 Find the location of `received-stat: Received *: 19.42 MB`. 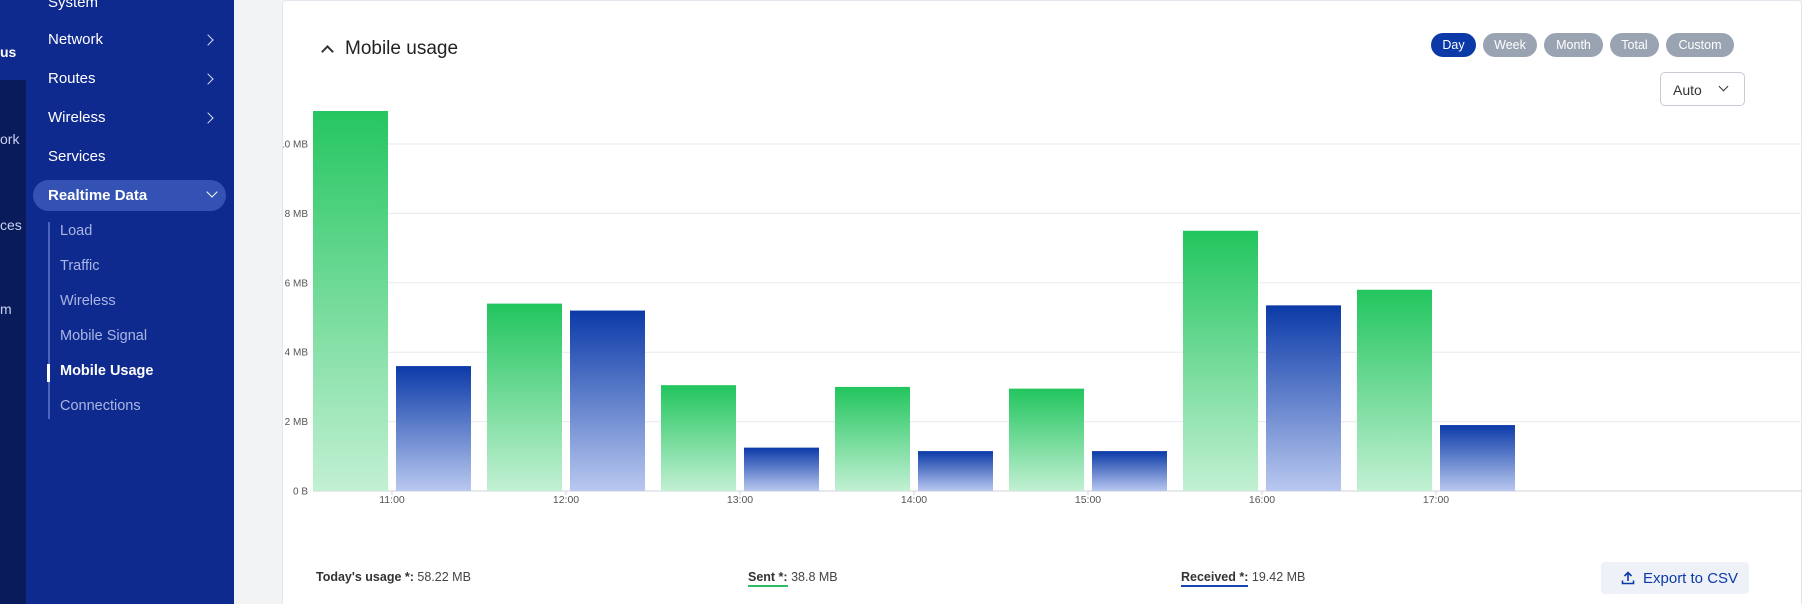

received-stat: Received *: 19.42 MB is located at coordinates (1243, 578).